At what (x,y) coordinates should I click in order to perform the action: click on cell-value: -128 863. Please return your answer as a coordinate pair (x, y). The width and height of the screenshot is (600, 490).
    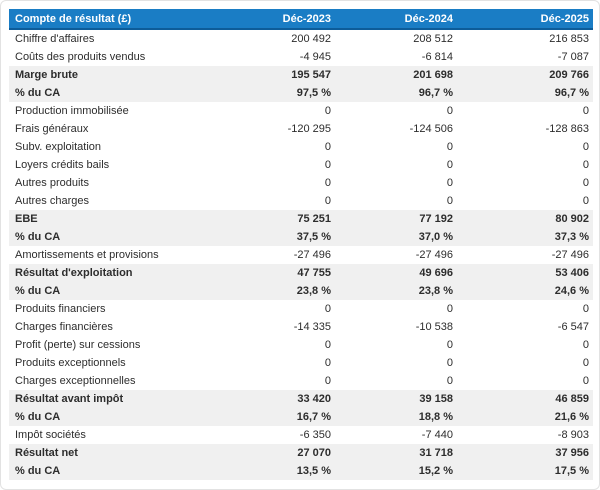
    Looking at the image, I should click on (567, 129).